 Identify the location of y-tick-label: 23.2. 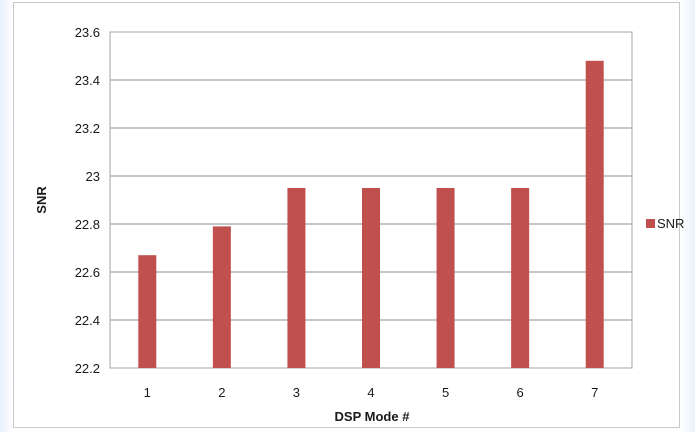
(87, 128).